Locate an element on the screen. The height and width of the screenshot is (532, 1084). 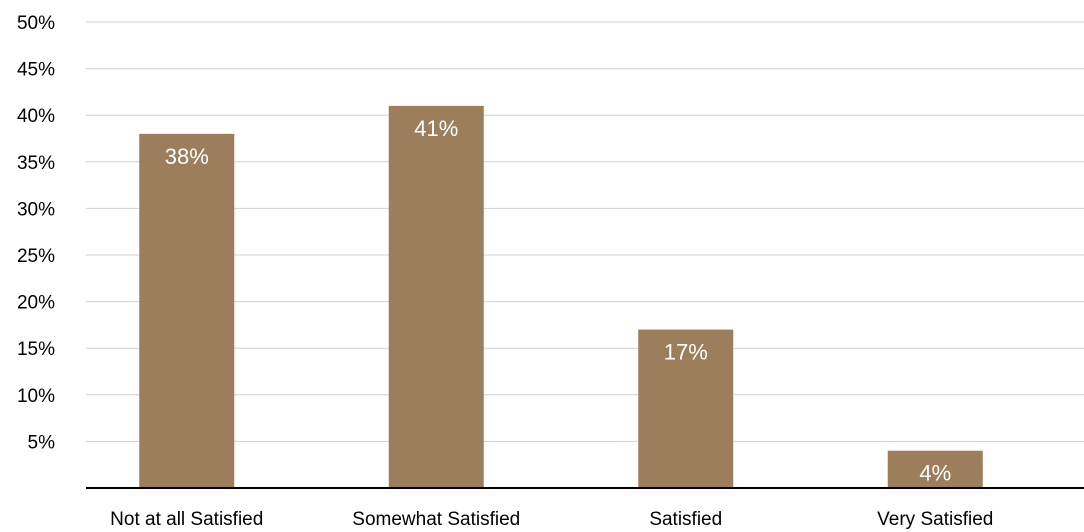
y-axis-tick-labels: 5% 10% 15% 20% 25% 30% 35% 40% 45% 50% is located at coordinates (36, 233).